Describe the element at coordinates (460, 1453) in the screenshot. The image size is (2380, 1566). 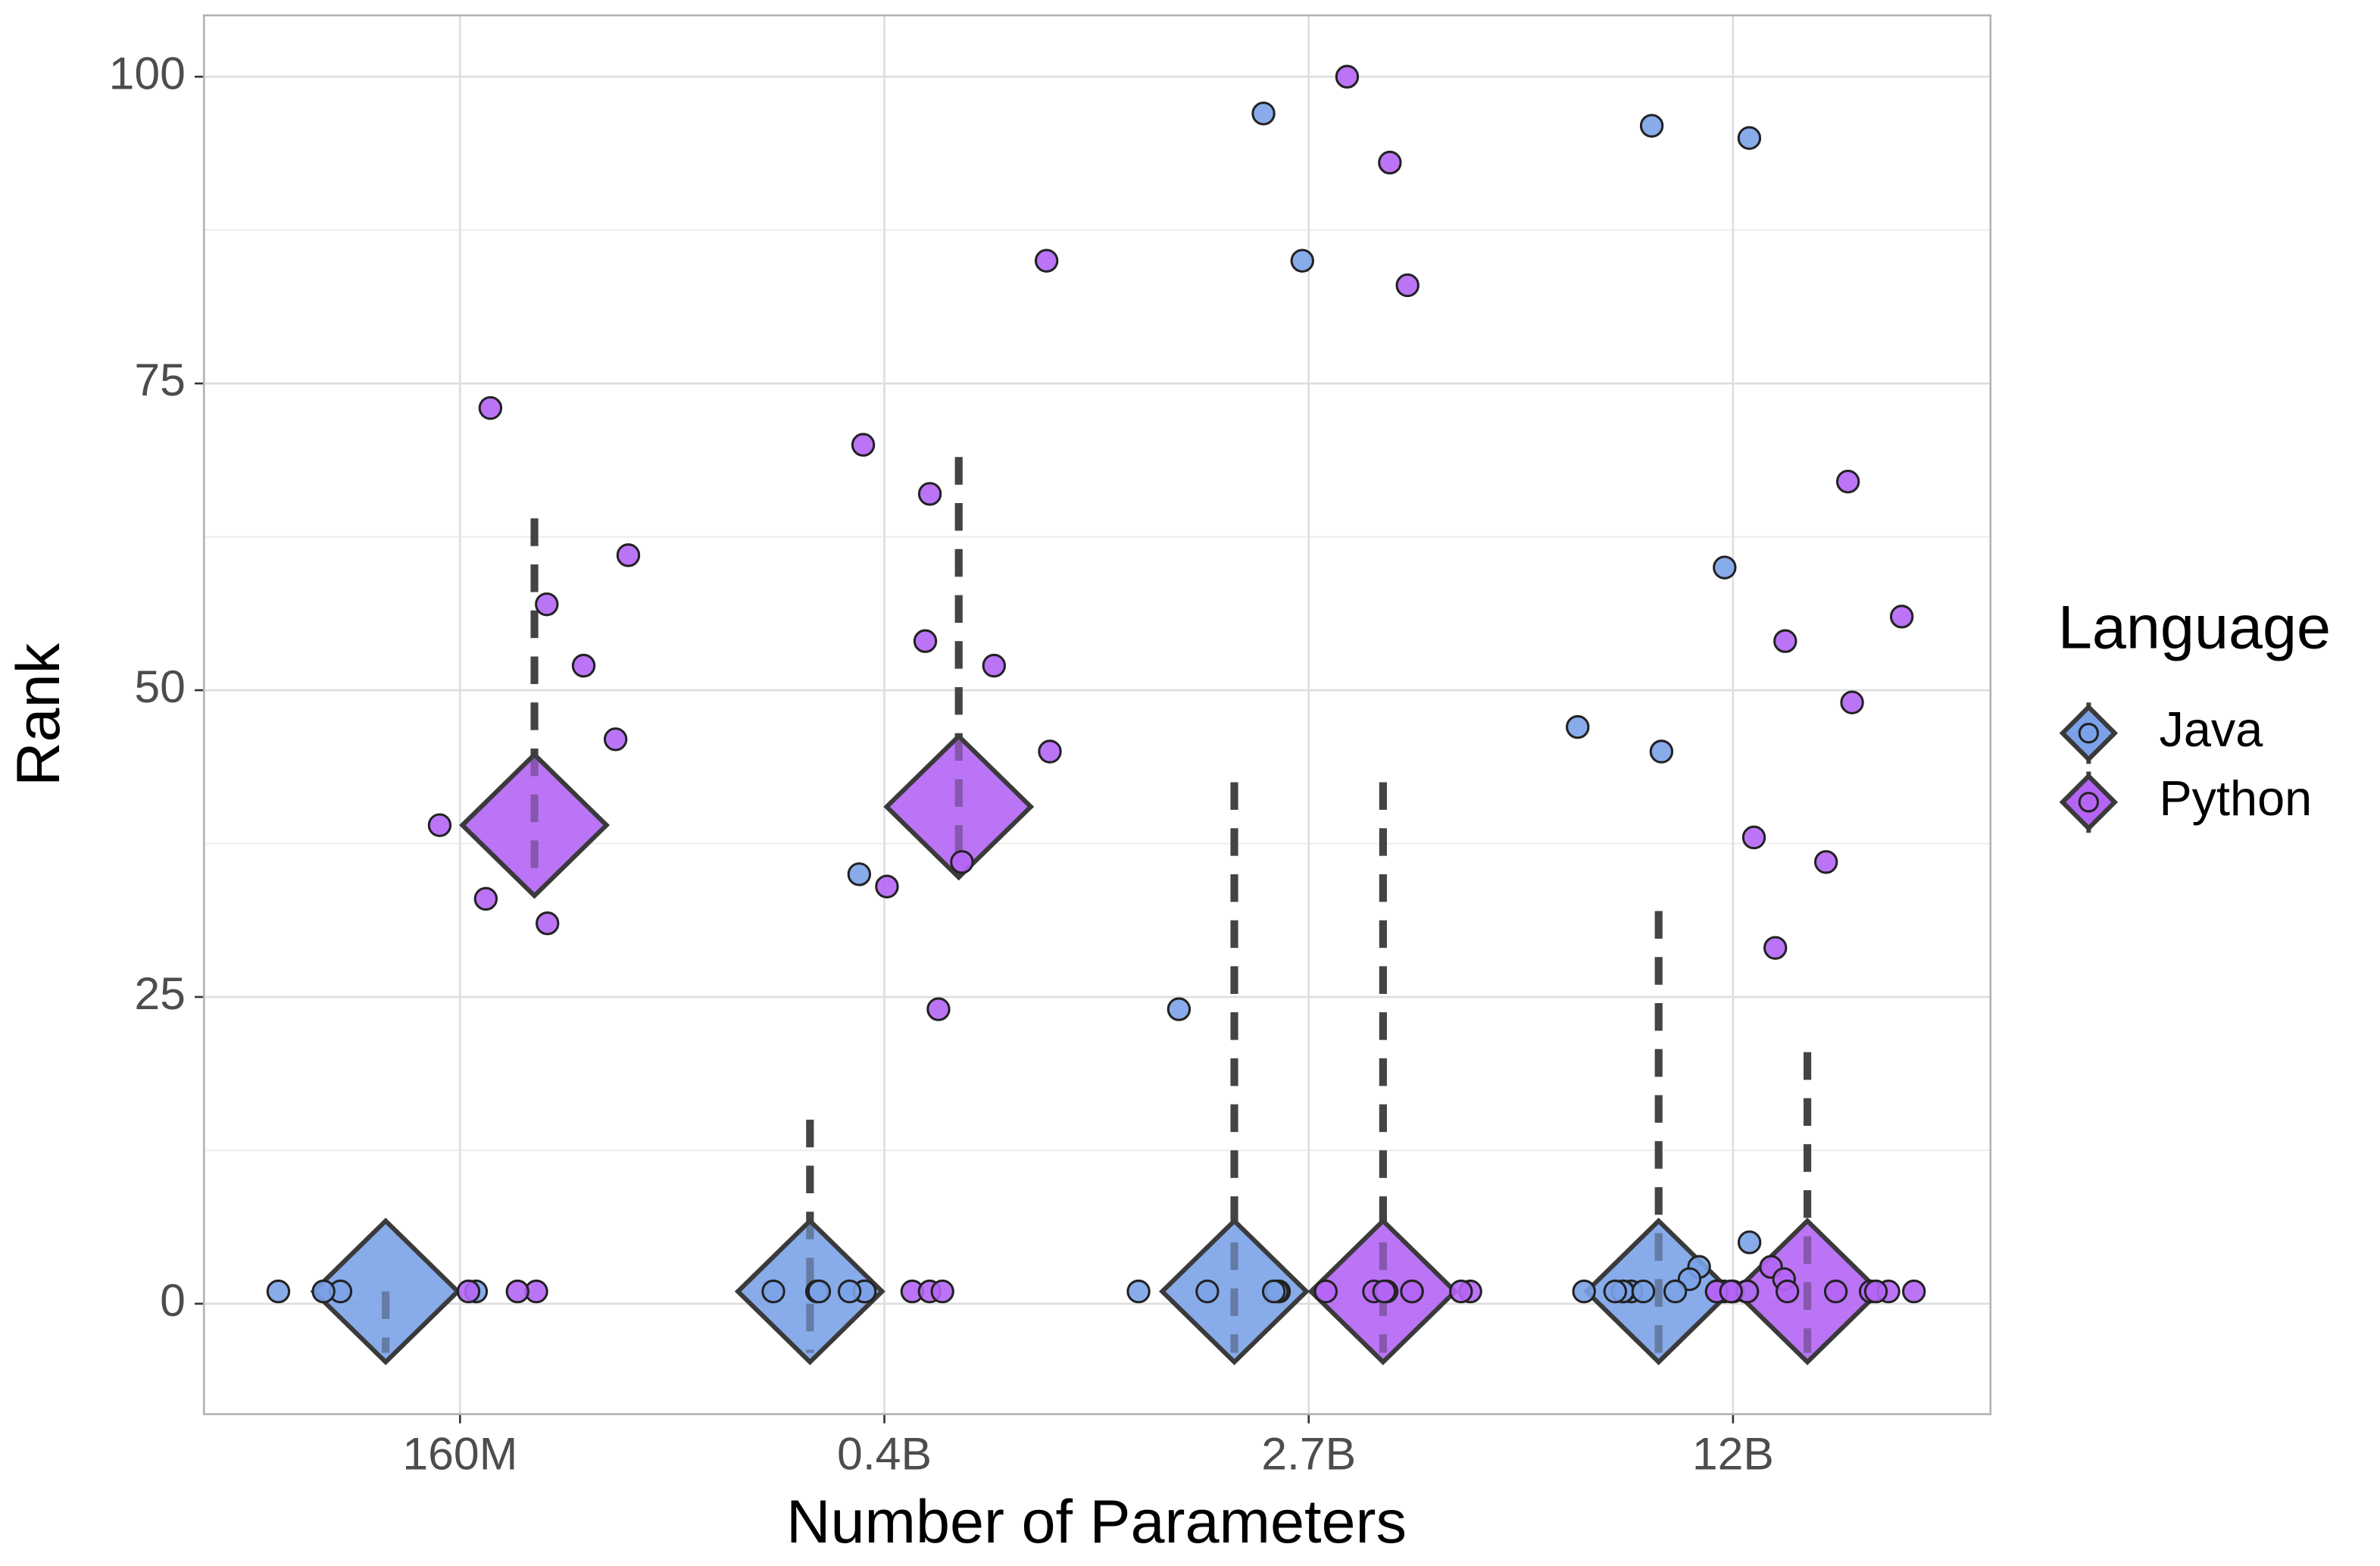
I see `x-tick-label: 160M` at that location.